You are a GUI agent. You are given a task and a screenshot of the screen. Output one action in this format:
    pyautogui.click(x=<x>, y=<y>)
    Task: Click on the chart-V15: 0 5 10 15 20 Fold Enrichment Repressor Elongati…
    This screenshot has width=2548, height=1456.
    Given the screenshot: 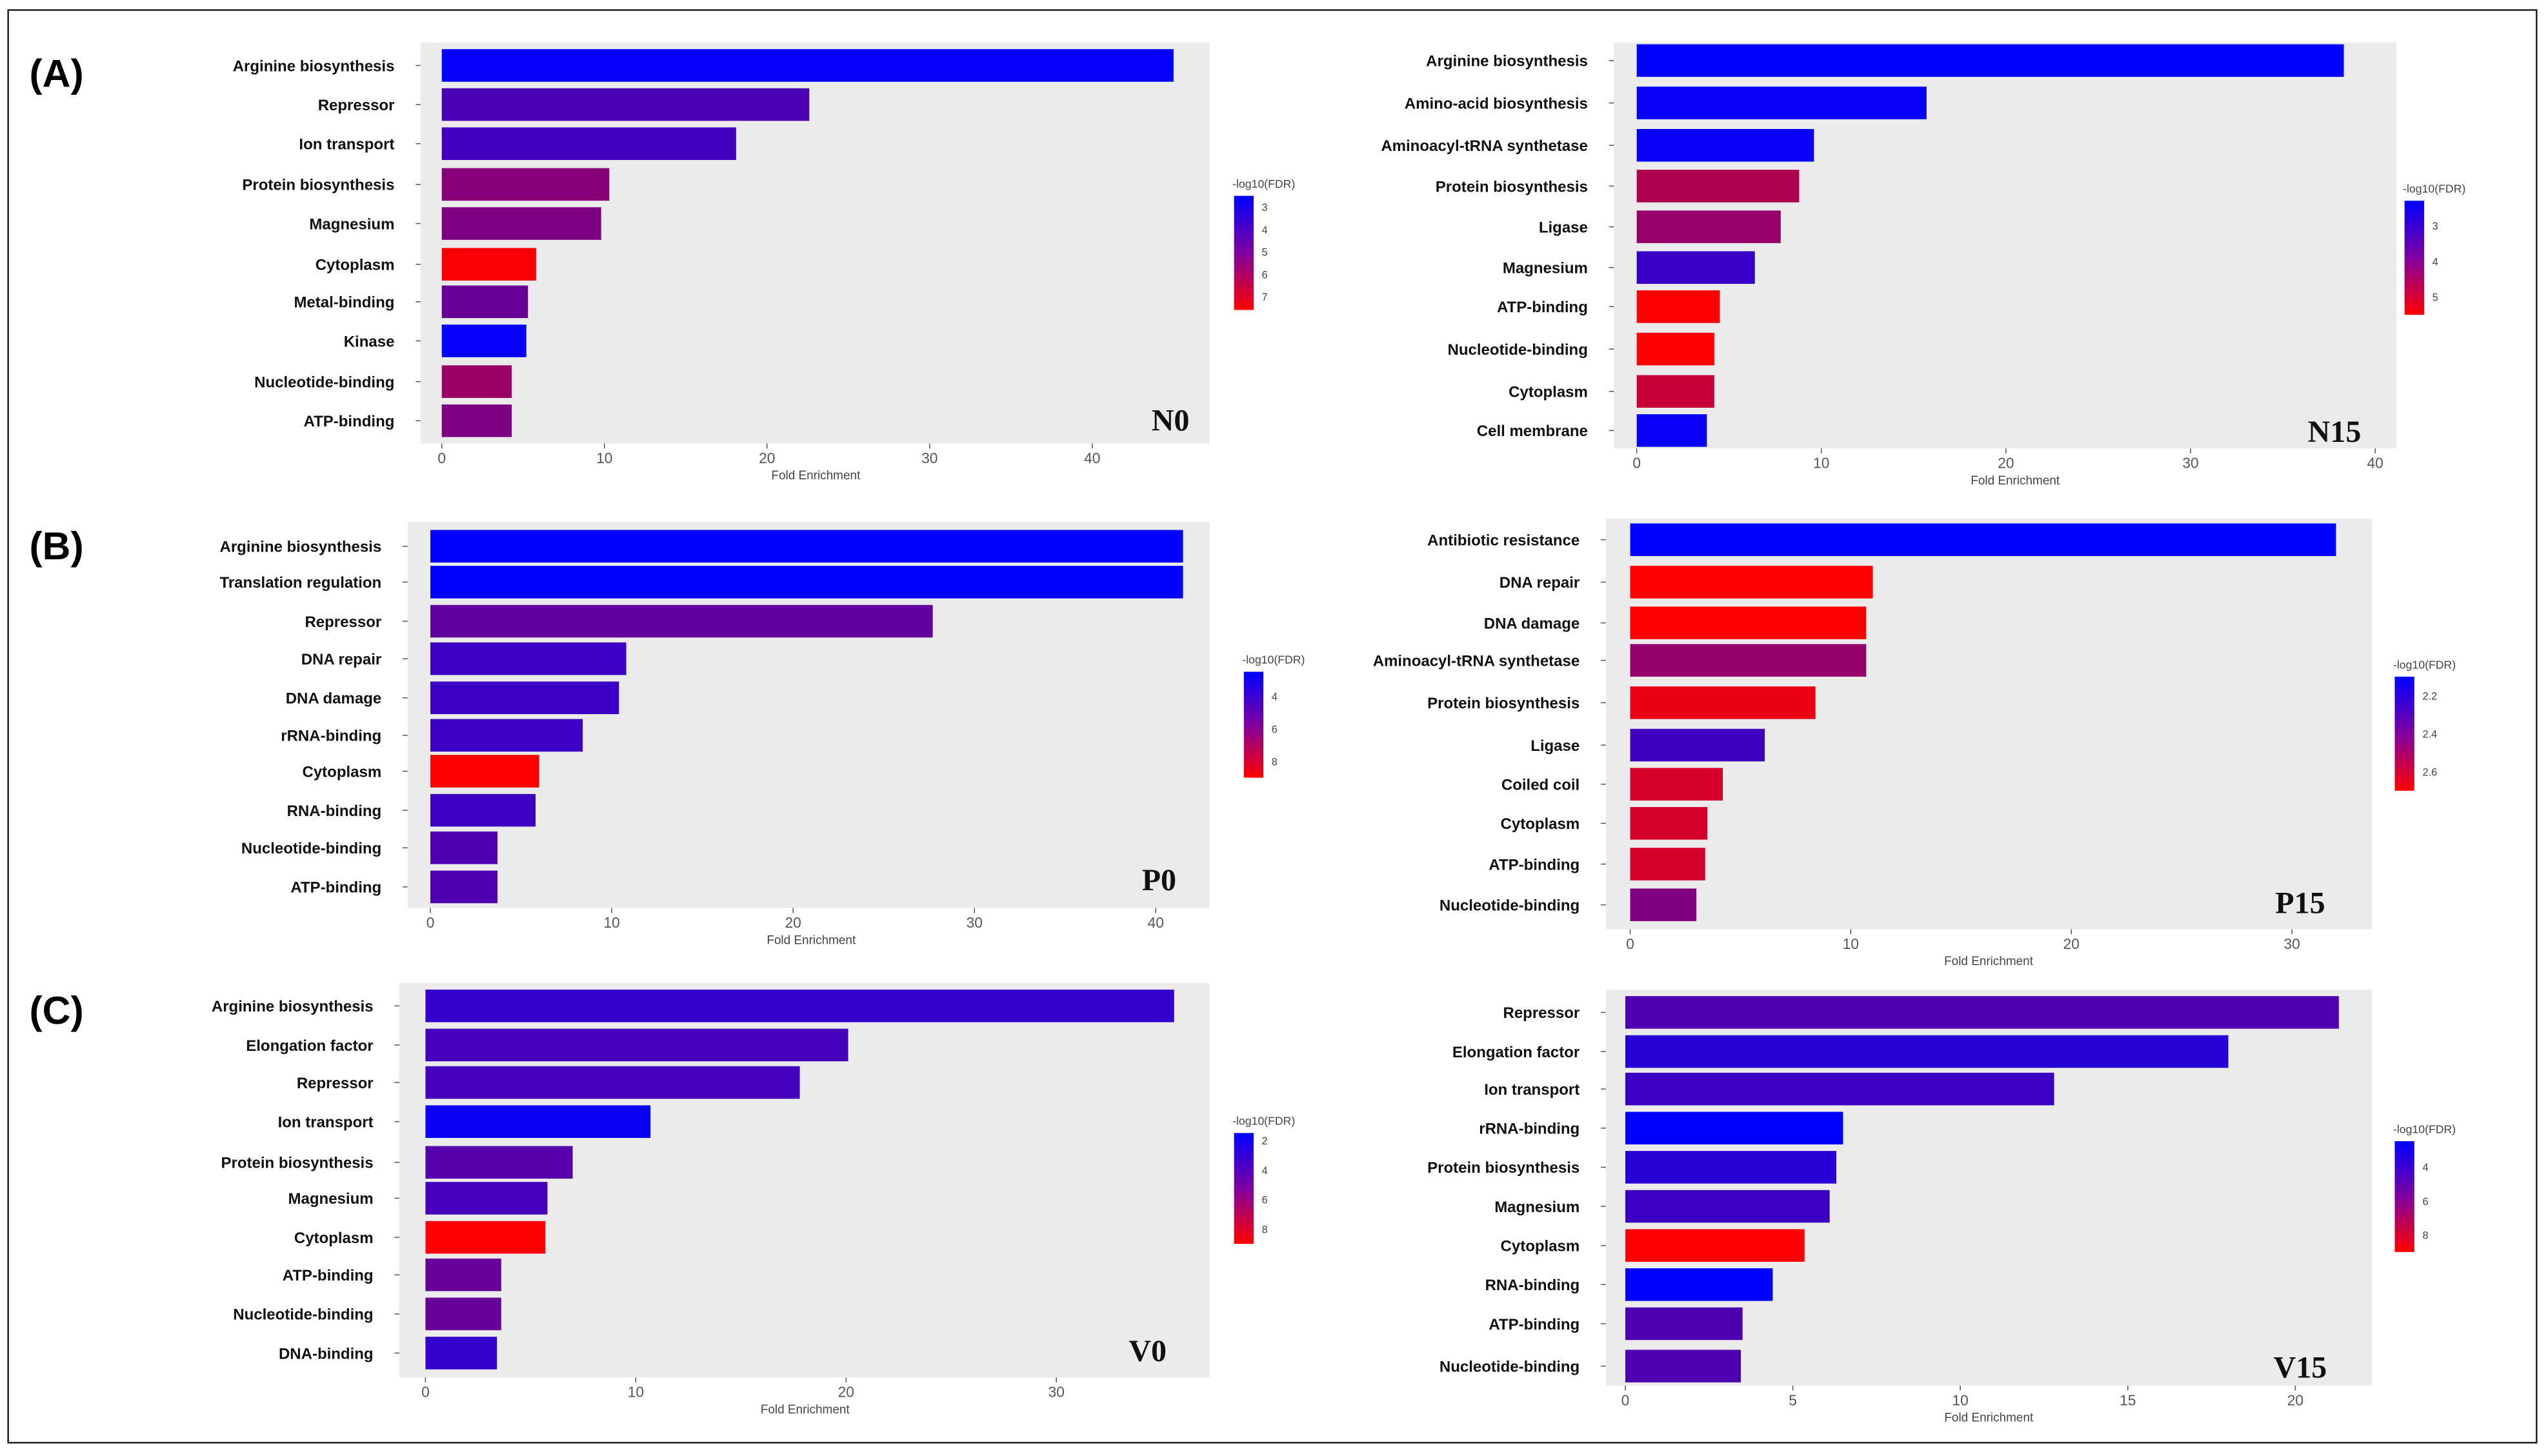 What is the action you would take?
    pyautogui.click(x=1942, y=1207)
    